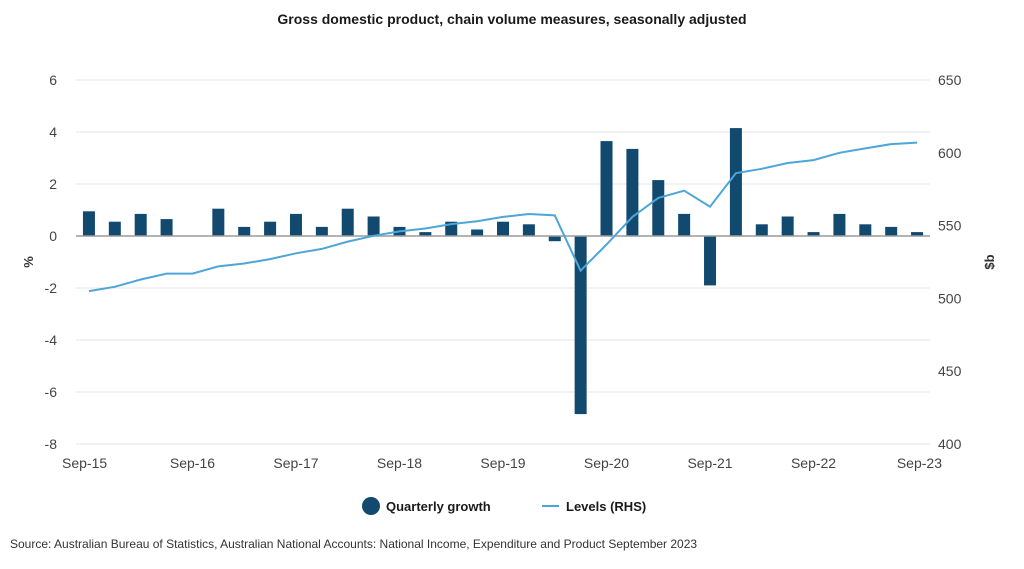 The height and width of the screenshot is (569, 1024). Describe the element at coordinates (84, 463) in the screenshot. I see `x-tick-label: Sep-15` at that location.